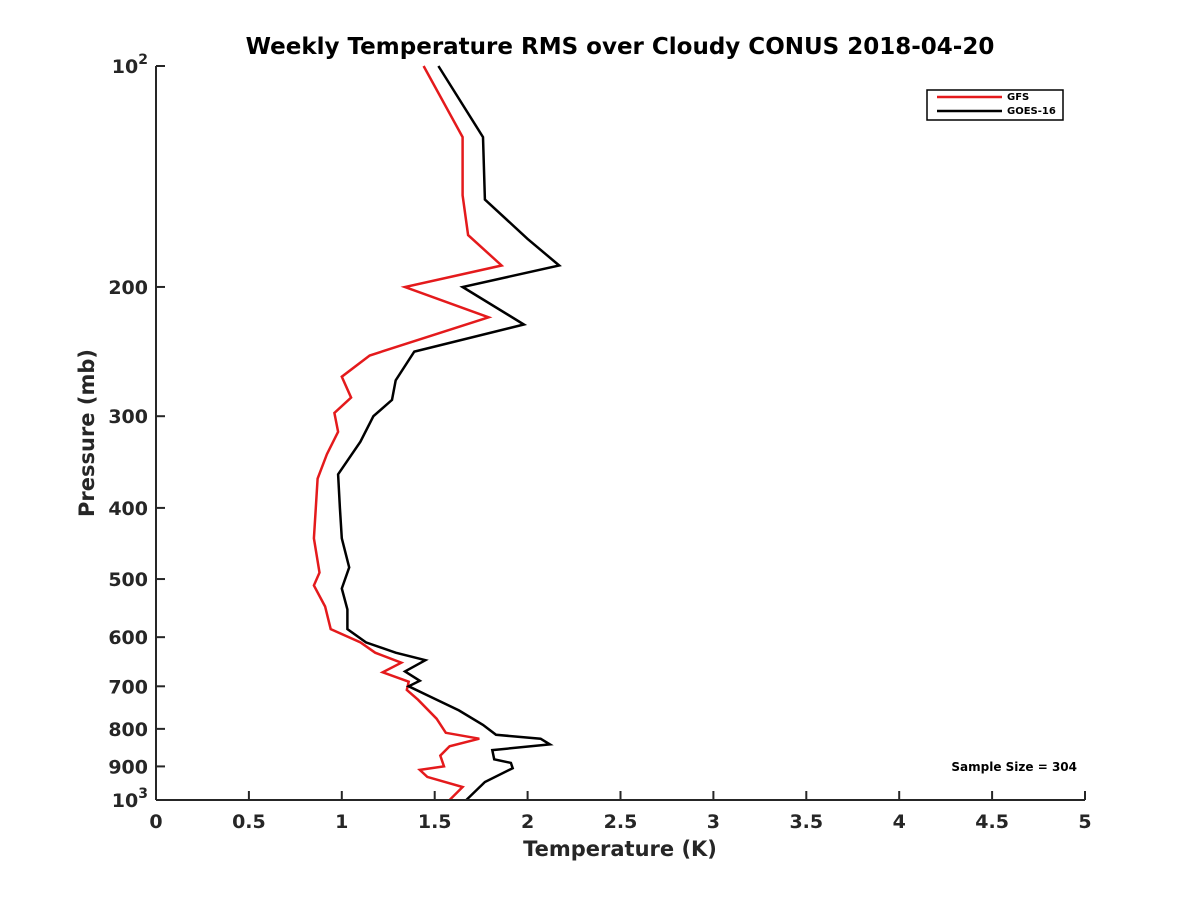 This screenshot has height=900, width=1200. What do you see at coordinates (130, 799) in the screenshot?
I see `y-tick-label: 10³` at bounding box center [130, 799].